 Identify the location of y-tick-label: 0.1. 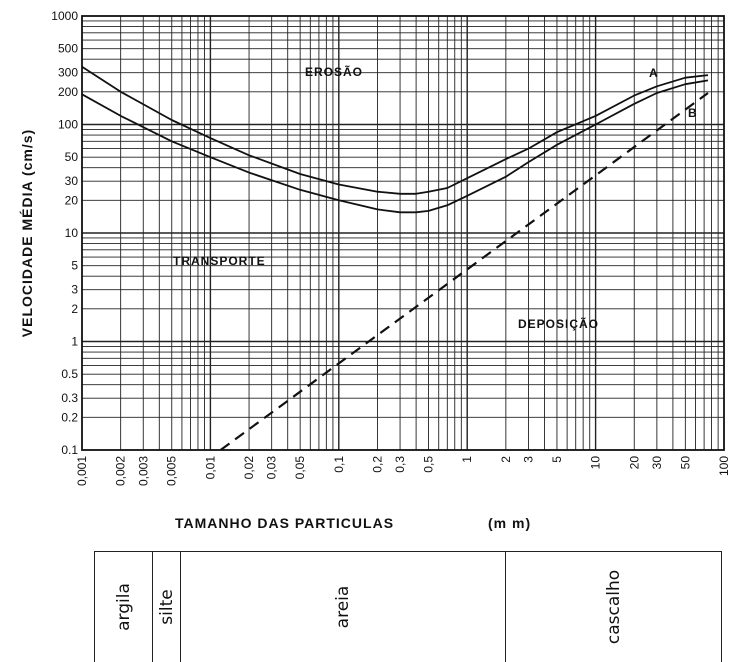
(69, 450).